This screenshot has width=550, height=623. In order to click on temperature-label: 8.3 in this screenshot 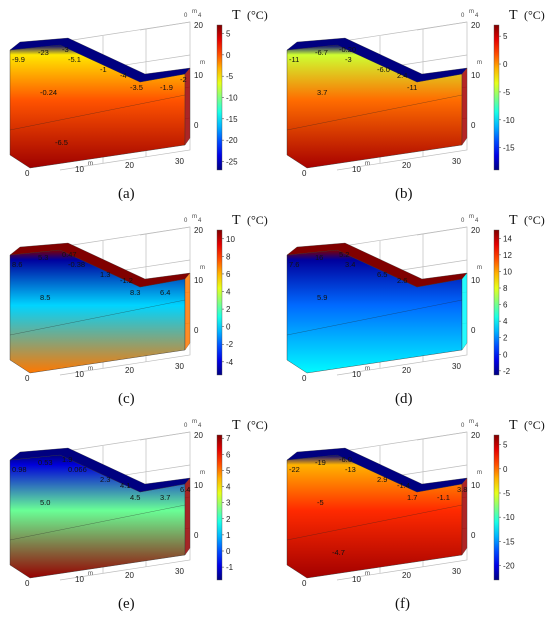, I will do `click(135, 292)`.